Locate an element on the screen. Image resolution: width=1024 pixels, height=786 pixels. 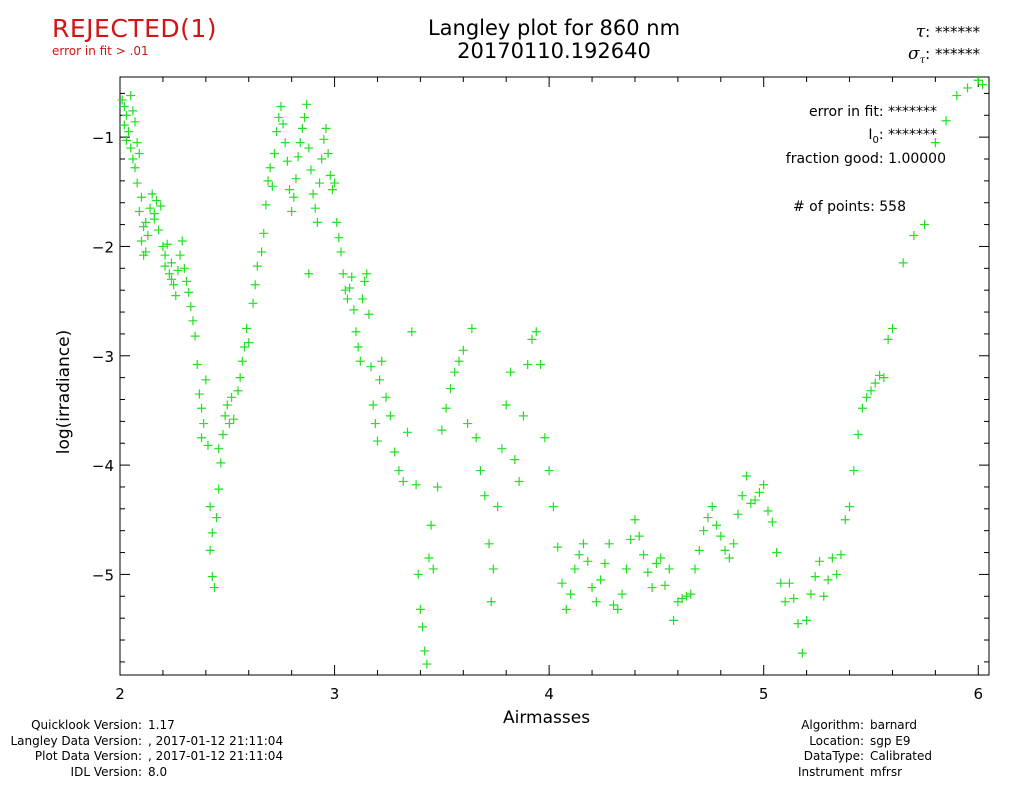
idl-version-label: IDL Version: is located at coordinates (106, 771).